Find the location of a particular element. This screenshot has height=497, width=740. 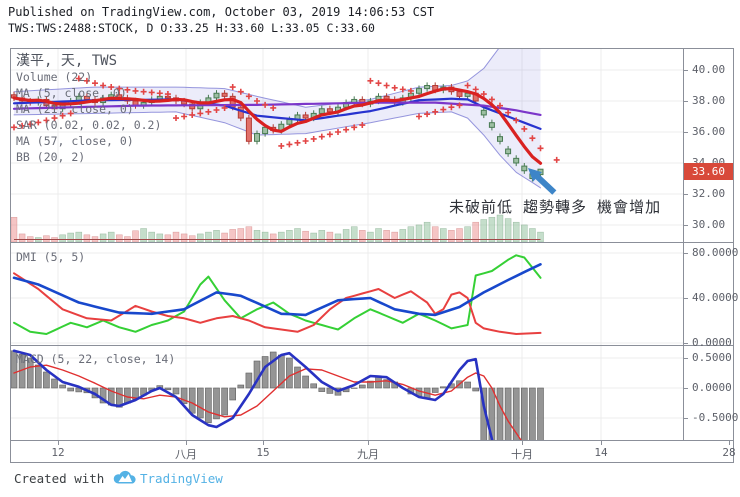

symbol-title: 漢平, 天, TWS is located at coordinates (67, 61).